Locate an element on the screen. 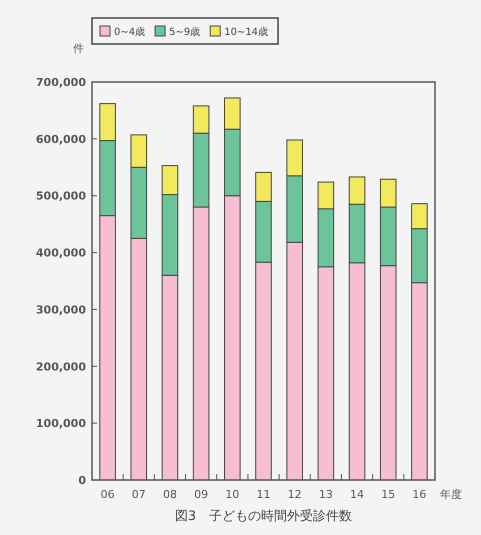  x-tick-label: 13 is located at coordinates (325, 494).